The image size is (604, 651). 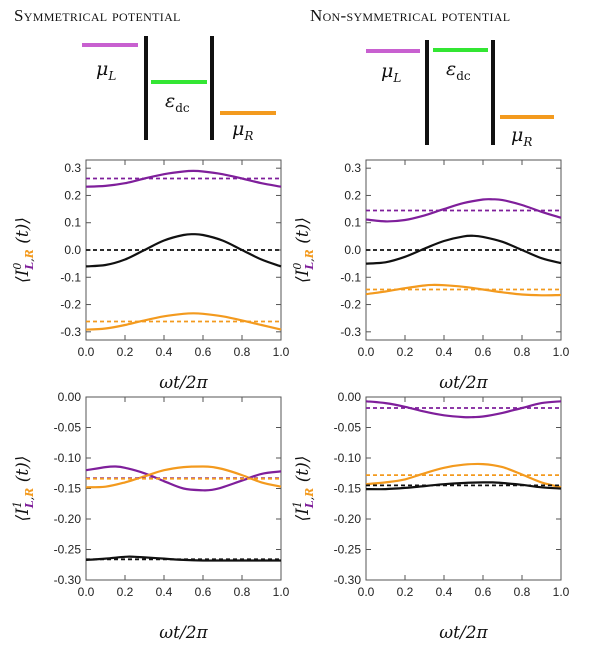 What do you see at coordinates (391, 72) in the screenshot?
I see `right-mu-l-label: μL` at bounding box center [391, 72].